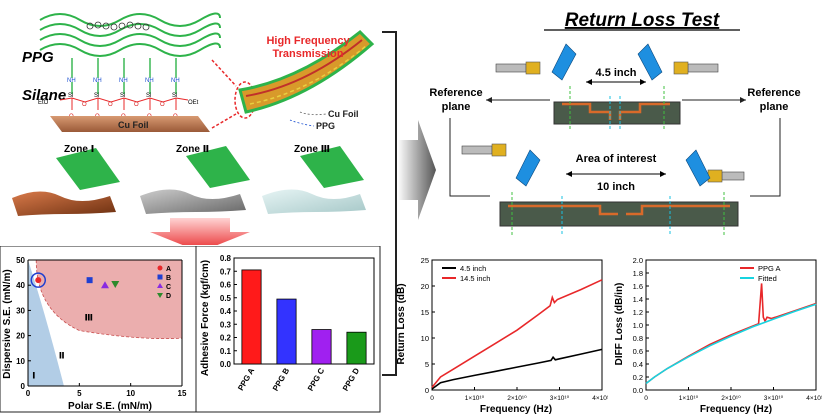 This screenshot has height=416, width=822. Describe the element at coordinates (226, 311) in the screenshot. I see `ad-y-tick-label: 0.4` at that location.